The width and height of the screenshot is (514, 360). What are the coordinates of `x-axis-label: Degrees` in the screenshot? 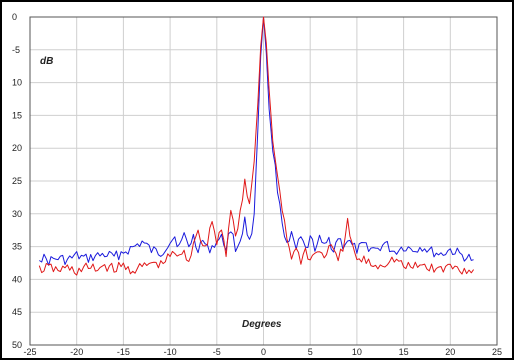 It's located at (262, 324).